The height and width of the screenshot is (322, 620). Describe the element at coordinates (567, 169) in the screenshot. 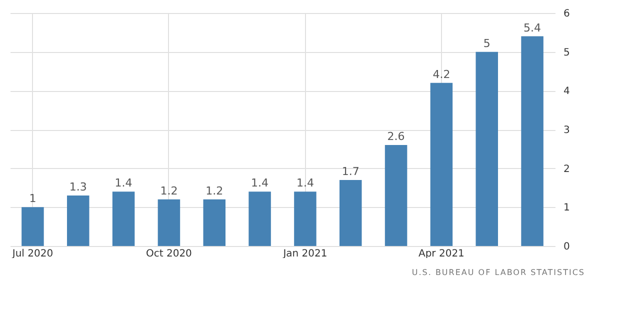

I see `y-tick-label: 2` at that location.